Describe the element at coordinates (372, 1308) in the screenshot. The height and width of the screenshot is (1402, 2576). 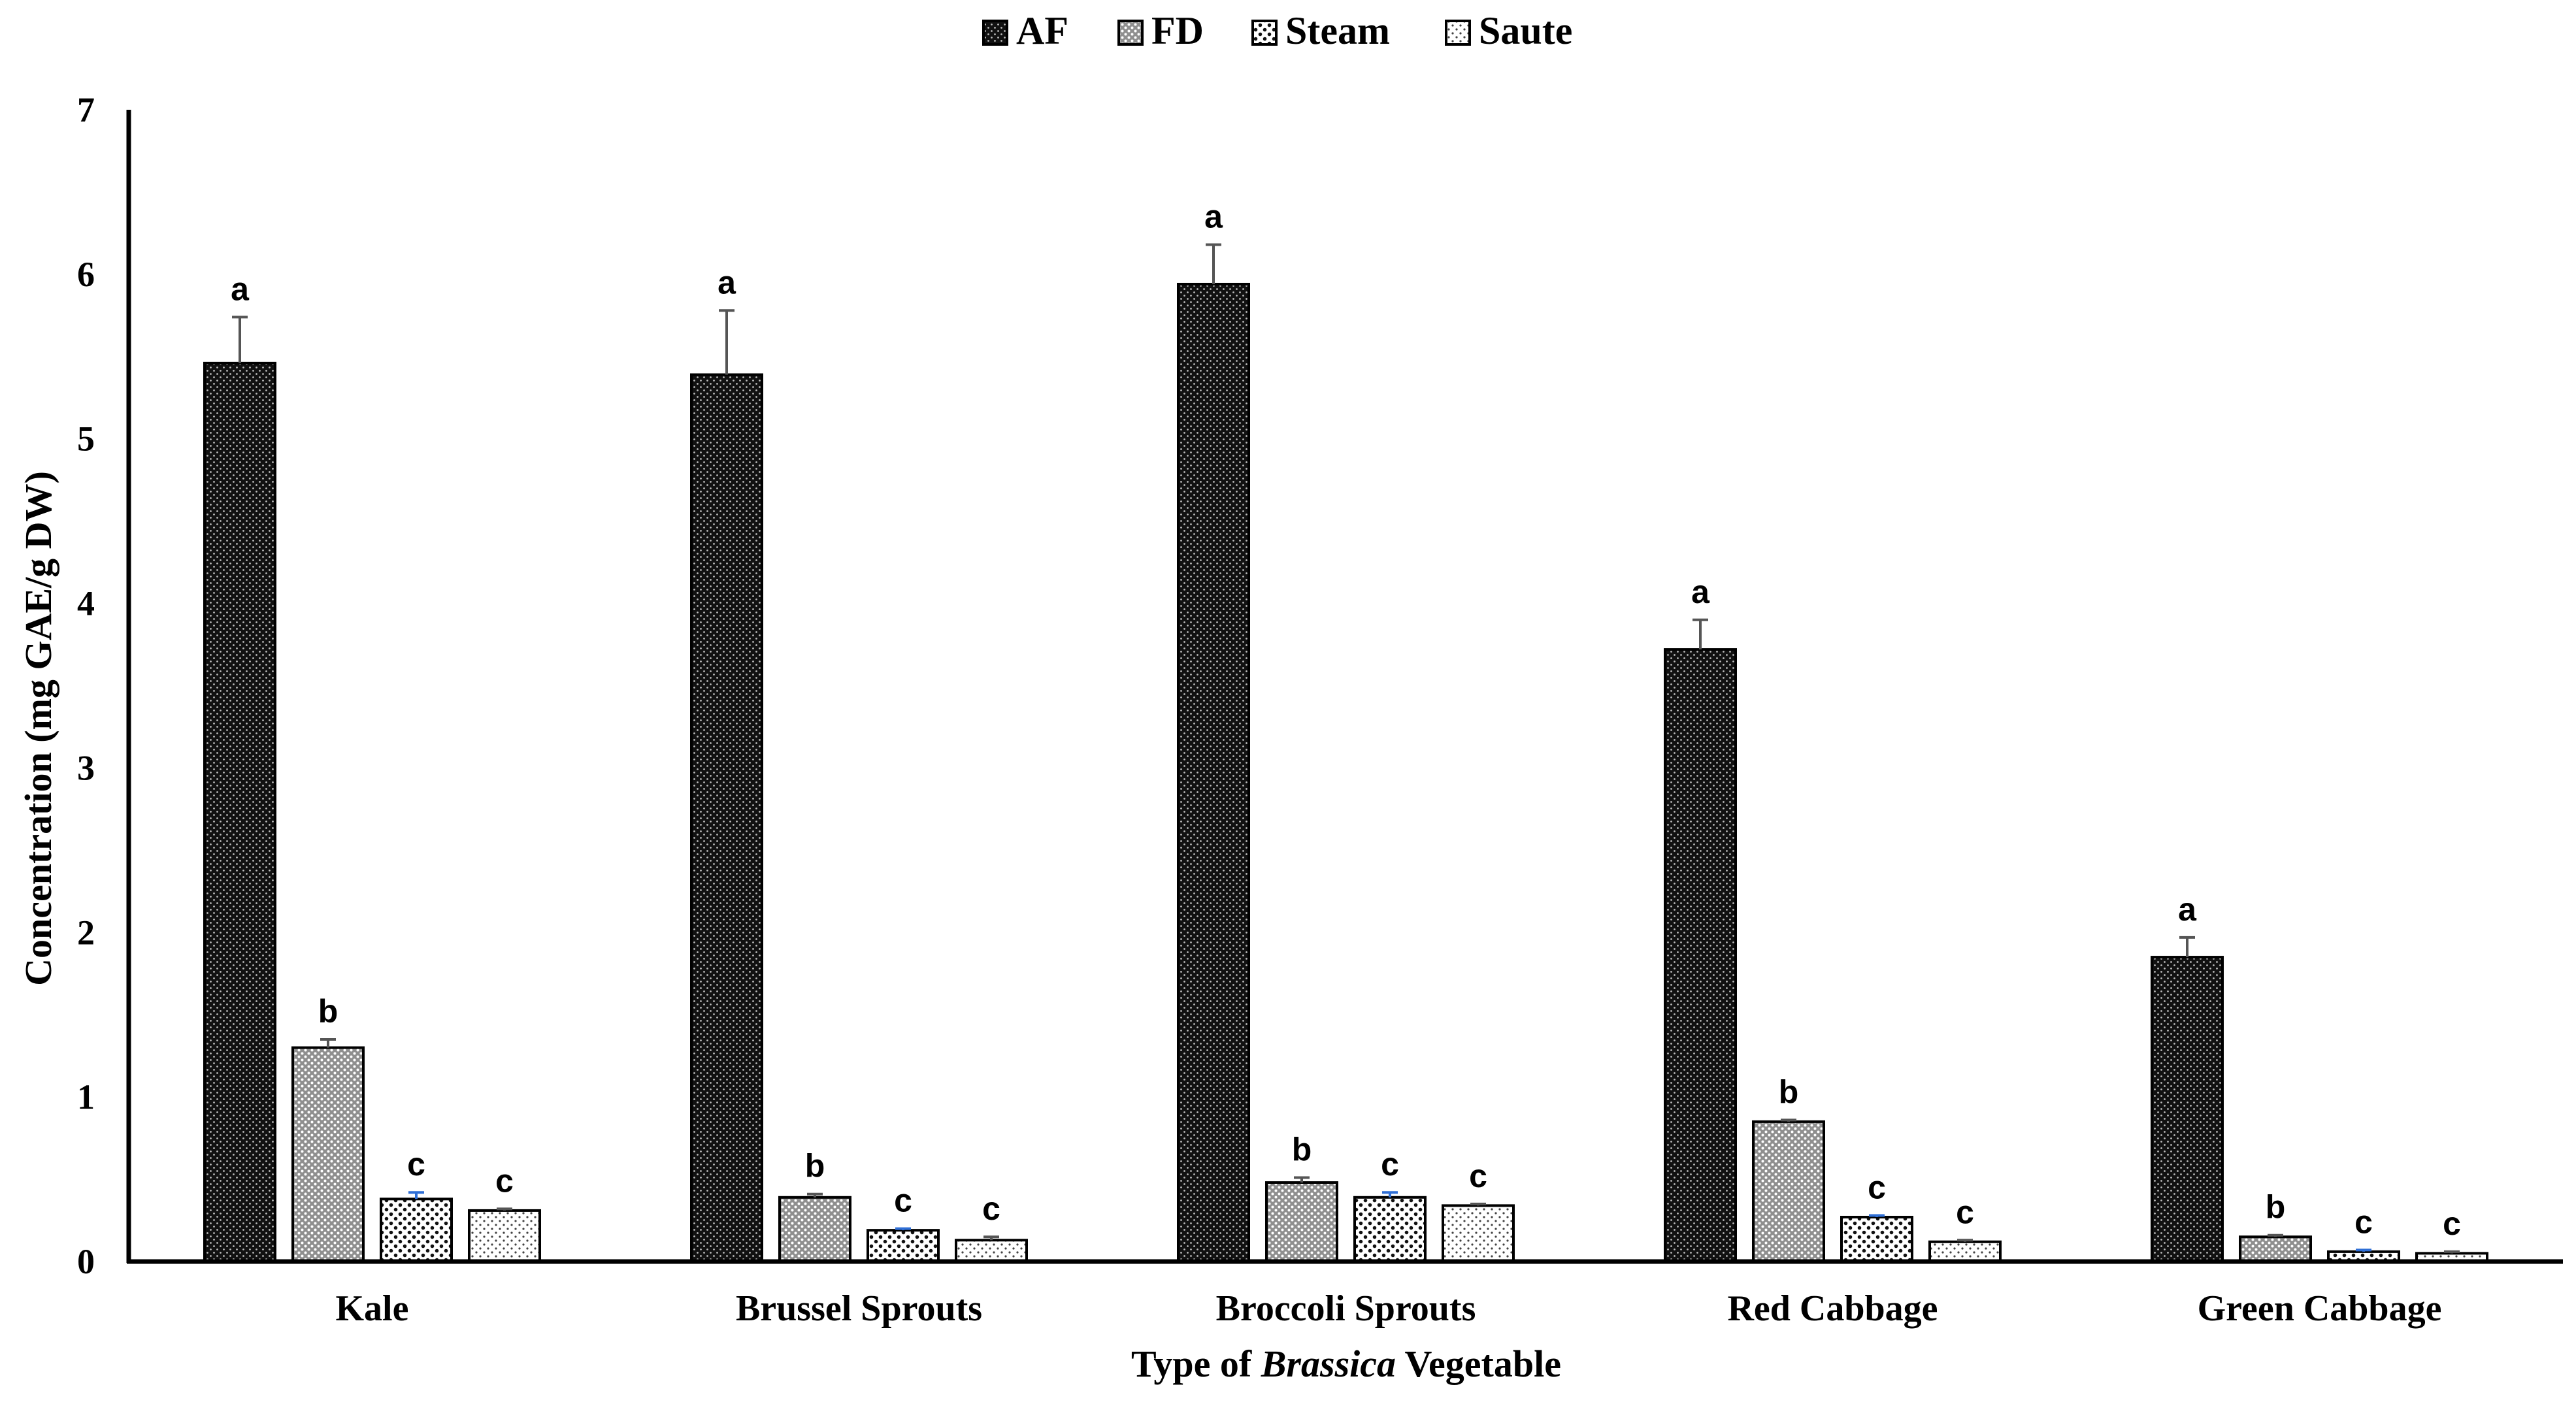
I see `x-tick-label-kale: Kale` at that location.